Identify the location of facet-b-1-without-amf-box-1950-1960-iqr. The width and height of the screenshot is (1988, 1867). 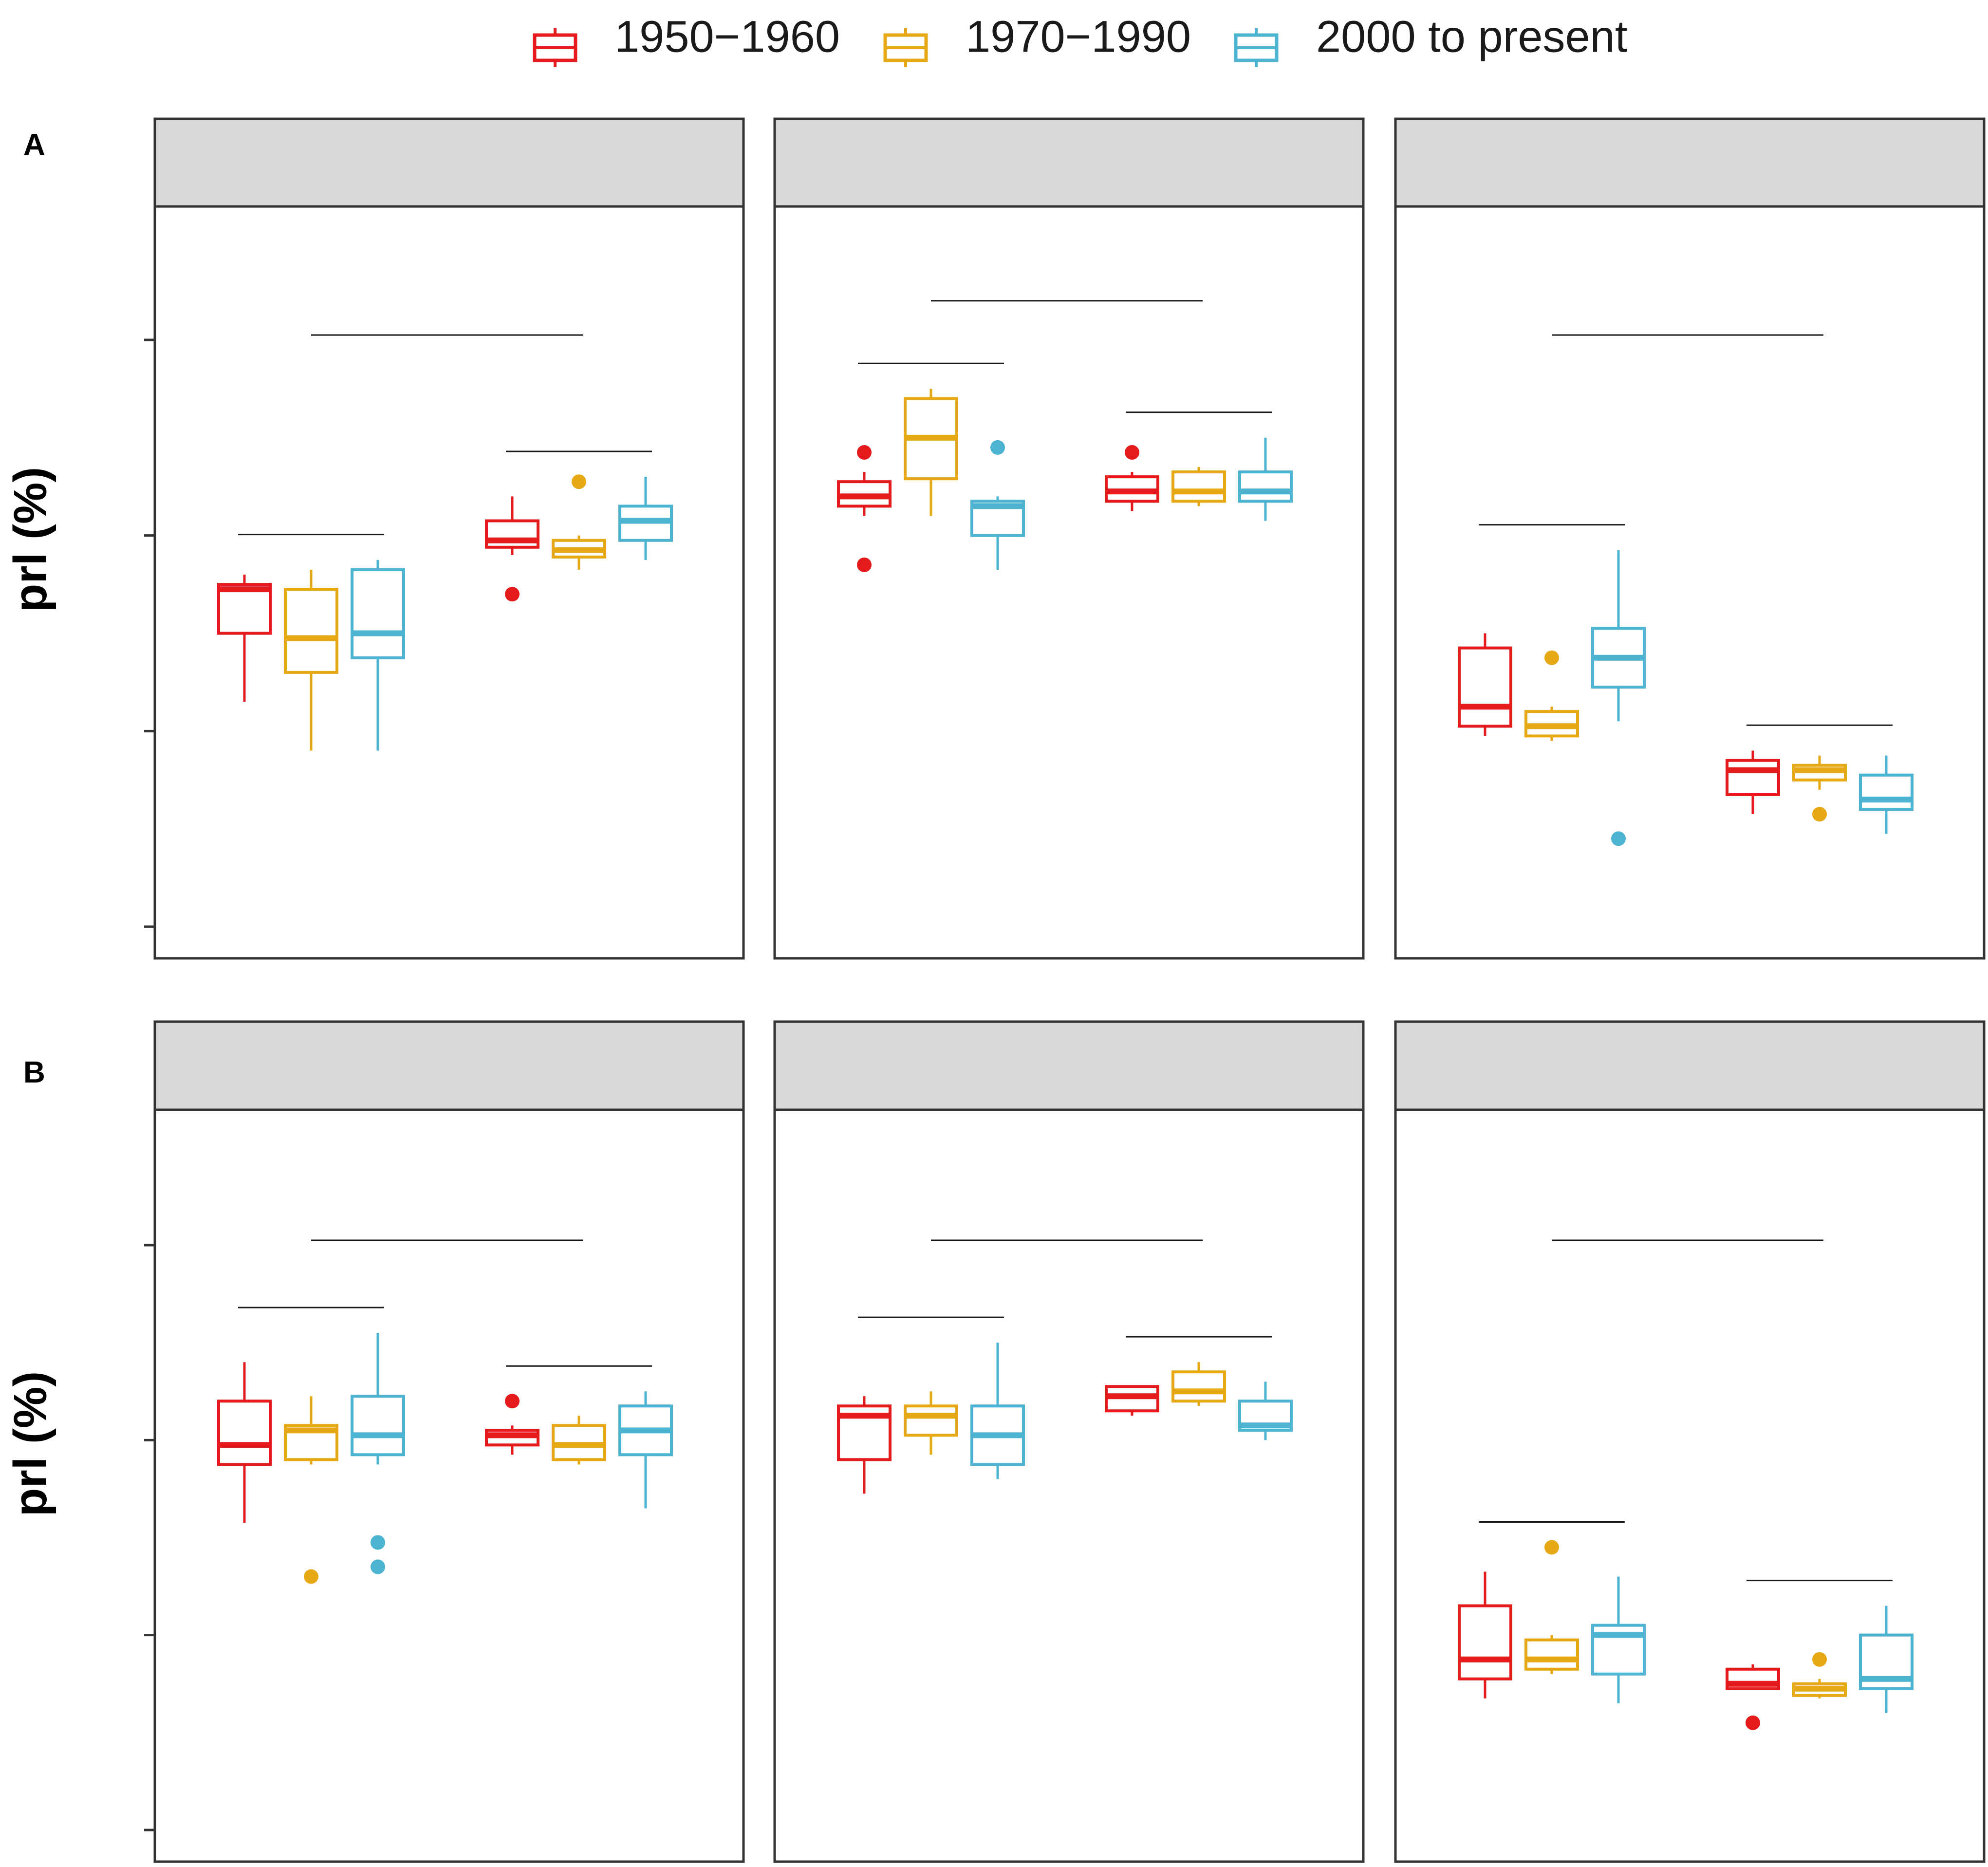
(244, 1433).